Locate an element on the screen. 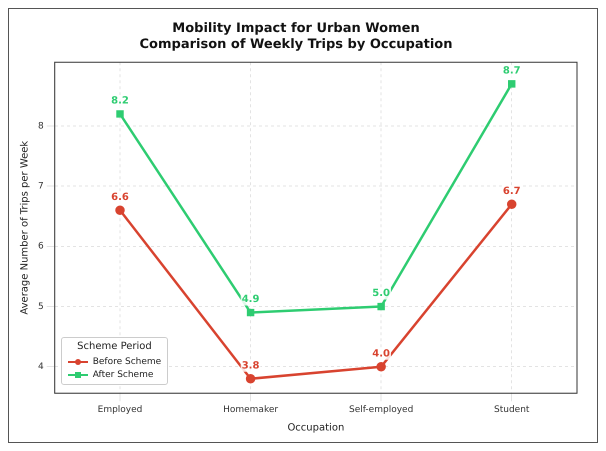 The width and height of the screenshot is (606, 451). data-label: 5.0 is located at coordinates (381, 294).